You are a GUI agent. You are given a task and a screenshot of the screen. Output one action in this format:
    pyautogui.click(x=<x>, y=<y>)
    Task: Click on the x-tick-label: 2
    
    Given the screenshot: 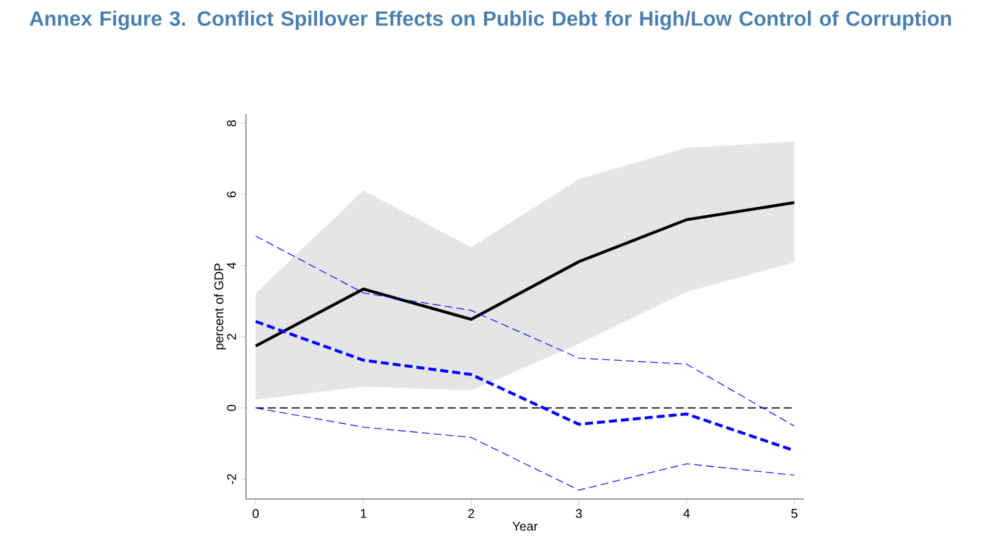 What is the action you would take?
    pyautogui.click(x=471, y=513)
    